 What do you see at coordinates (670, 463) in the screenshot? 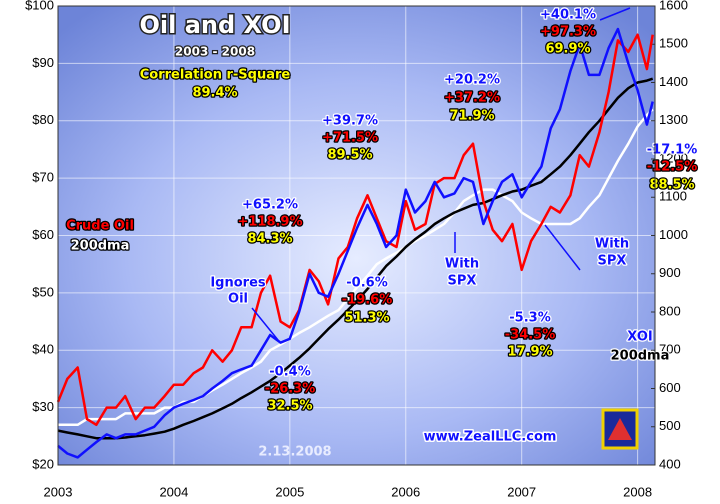
I see `y2-tick-label: 400` at bounding box center [670, 463].